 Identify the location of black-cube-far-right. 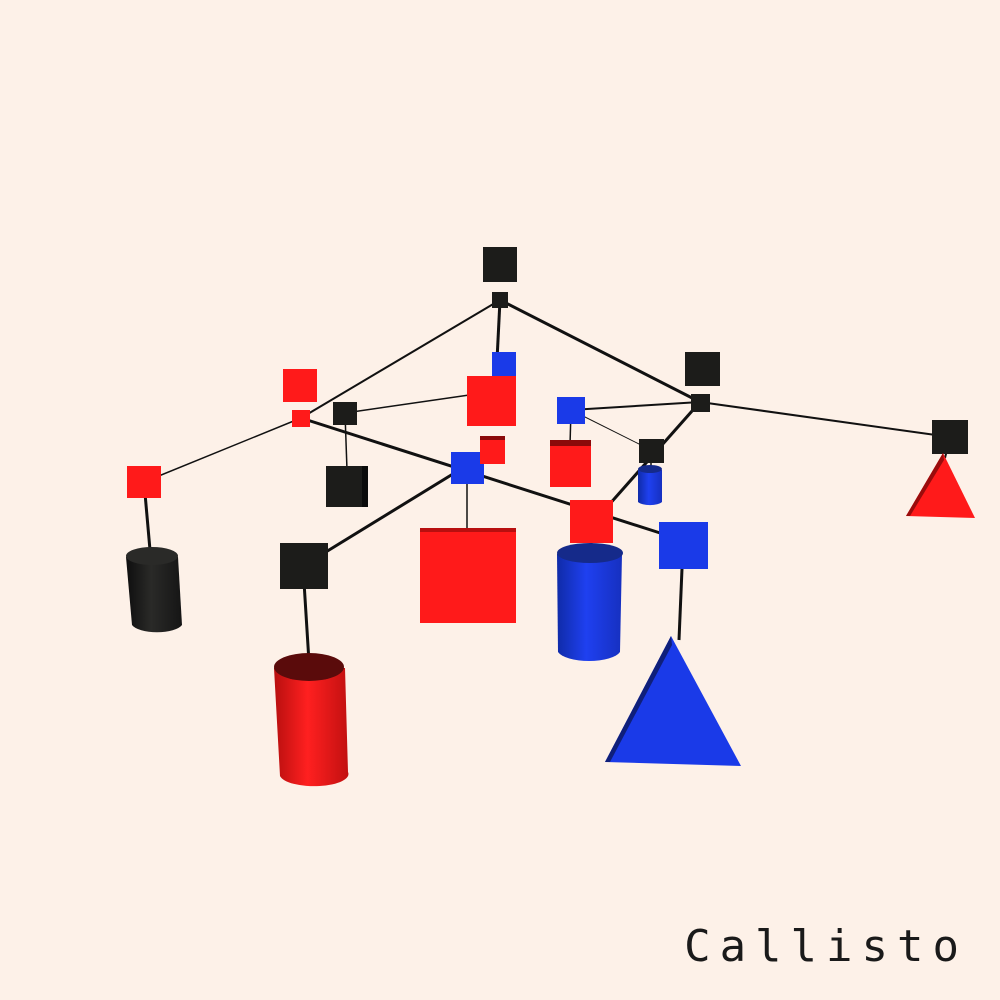
(950, 437).